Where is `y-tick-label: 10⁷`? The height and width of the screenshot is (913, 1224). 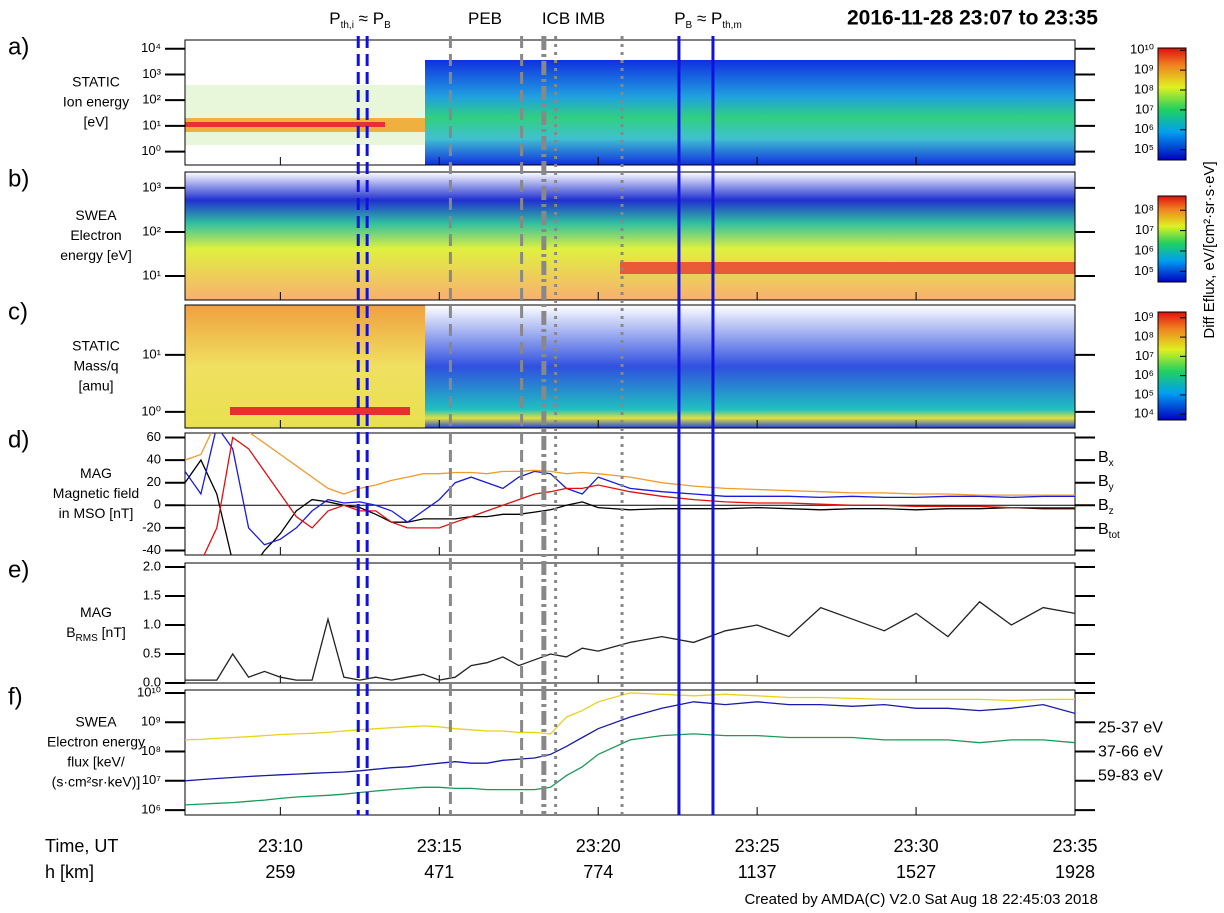
y-tick-label: 10⁷ is located at coordinates (151, 779).